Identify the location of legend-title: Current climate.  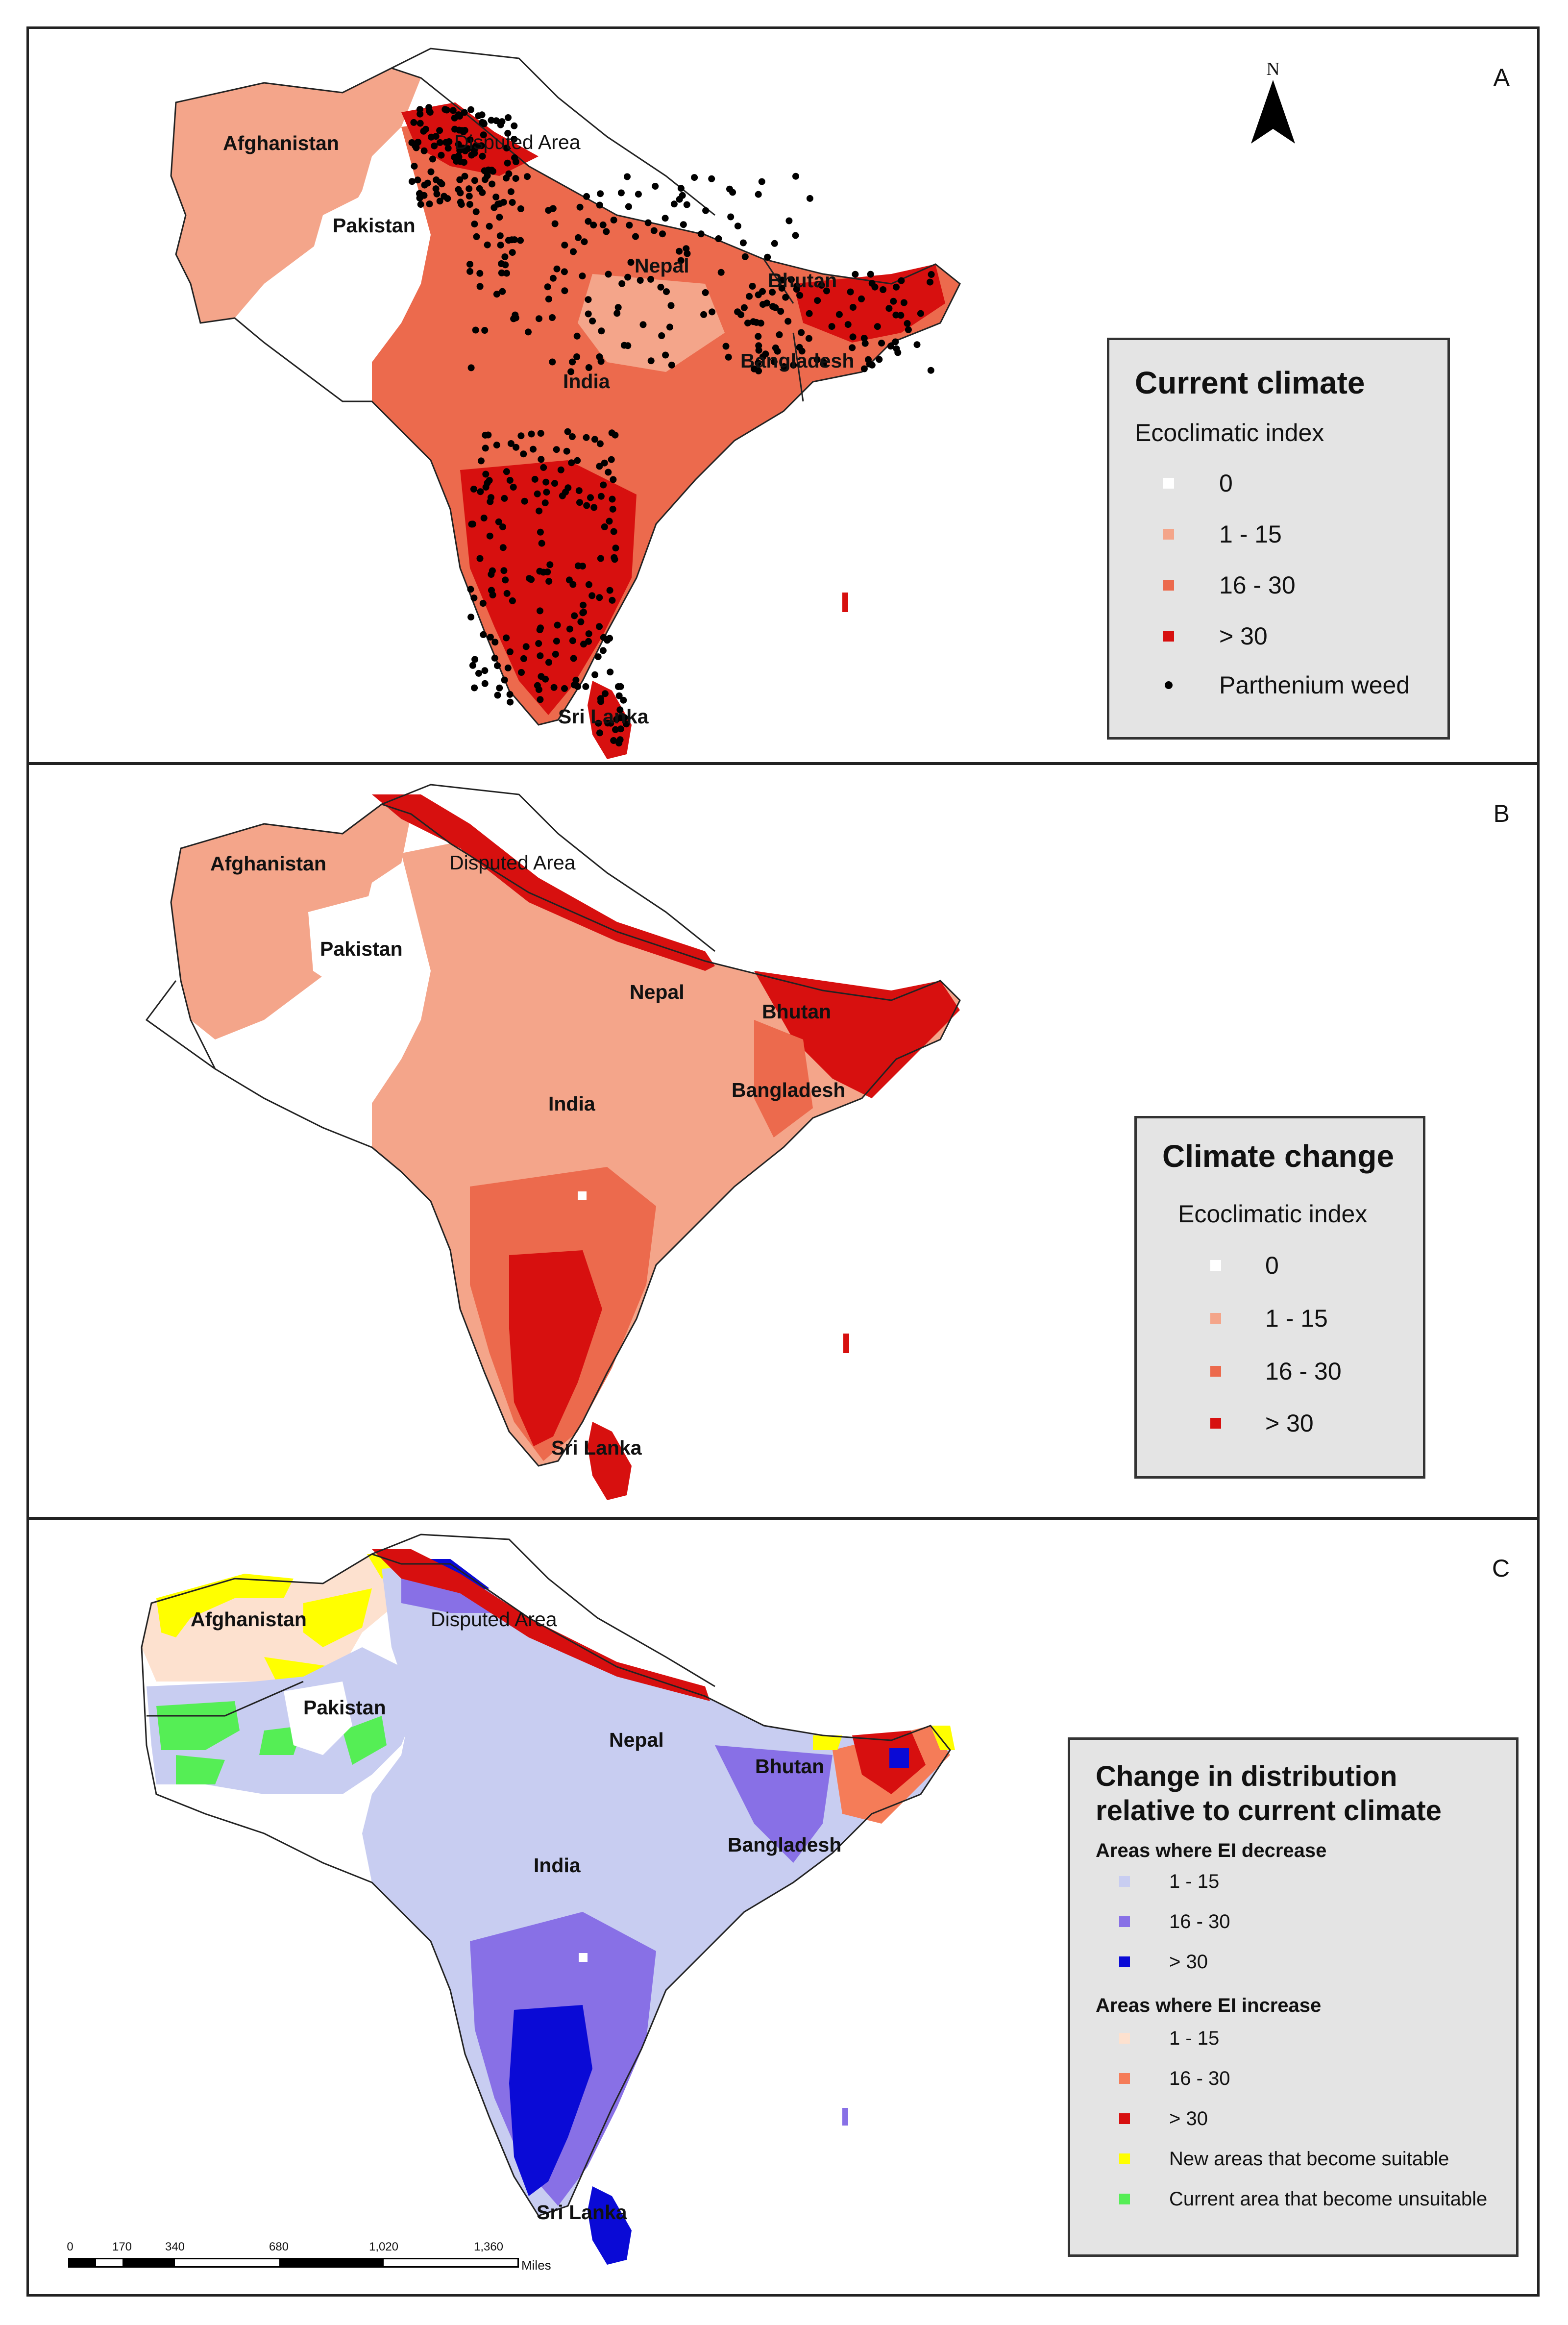
(1250, 382).